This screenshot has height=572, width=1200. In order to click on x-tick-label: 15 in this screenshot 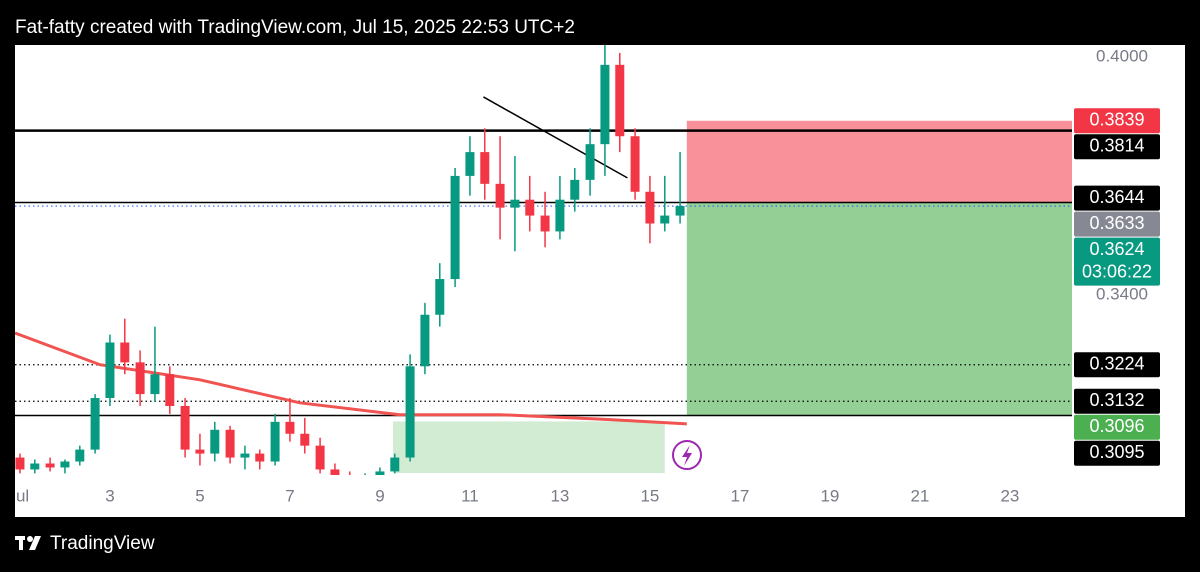, I will do `click(649, 495)`.